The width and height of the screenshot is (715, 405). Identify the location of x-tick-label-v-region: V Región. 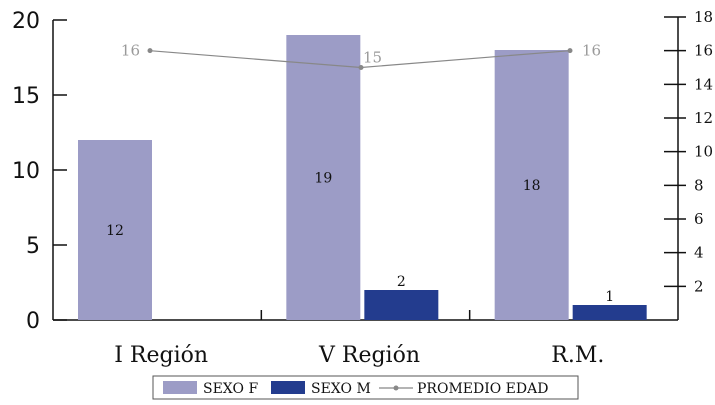
(369, 355).